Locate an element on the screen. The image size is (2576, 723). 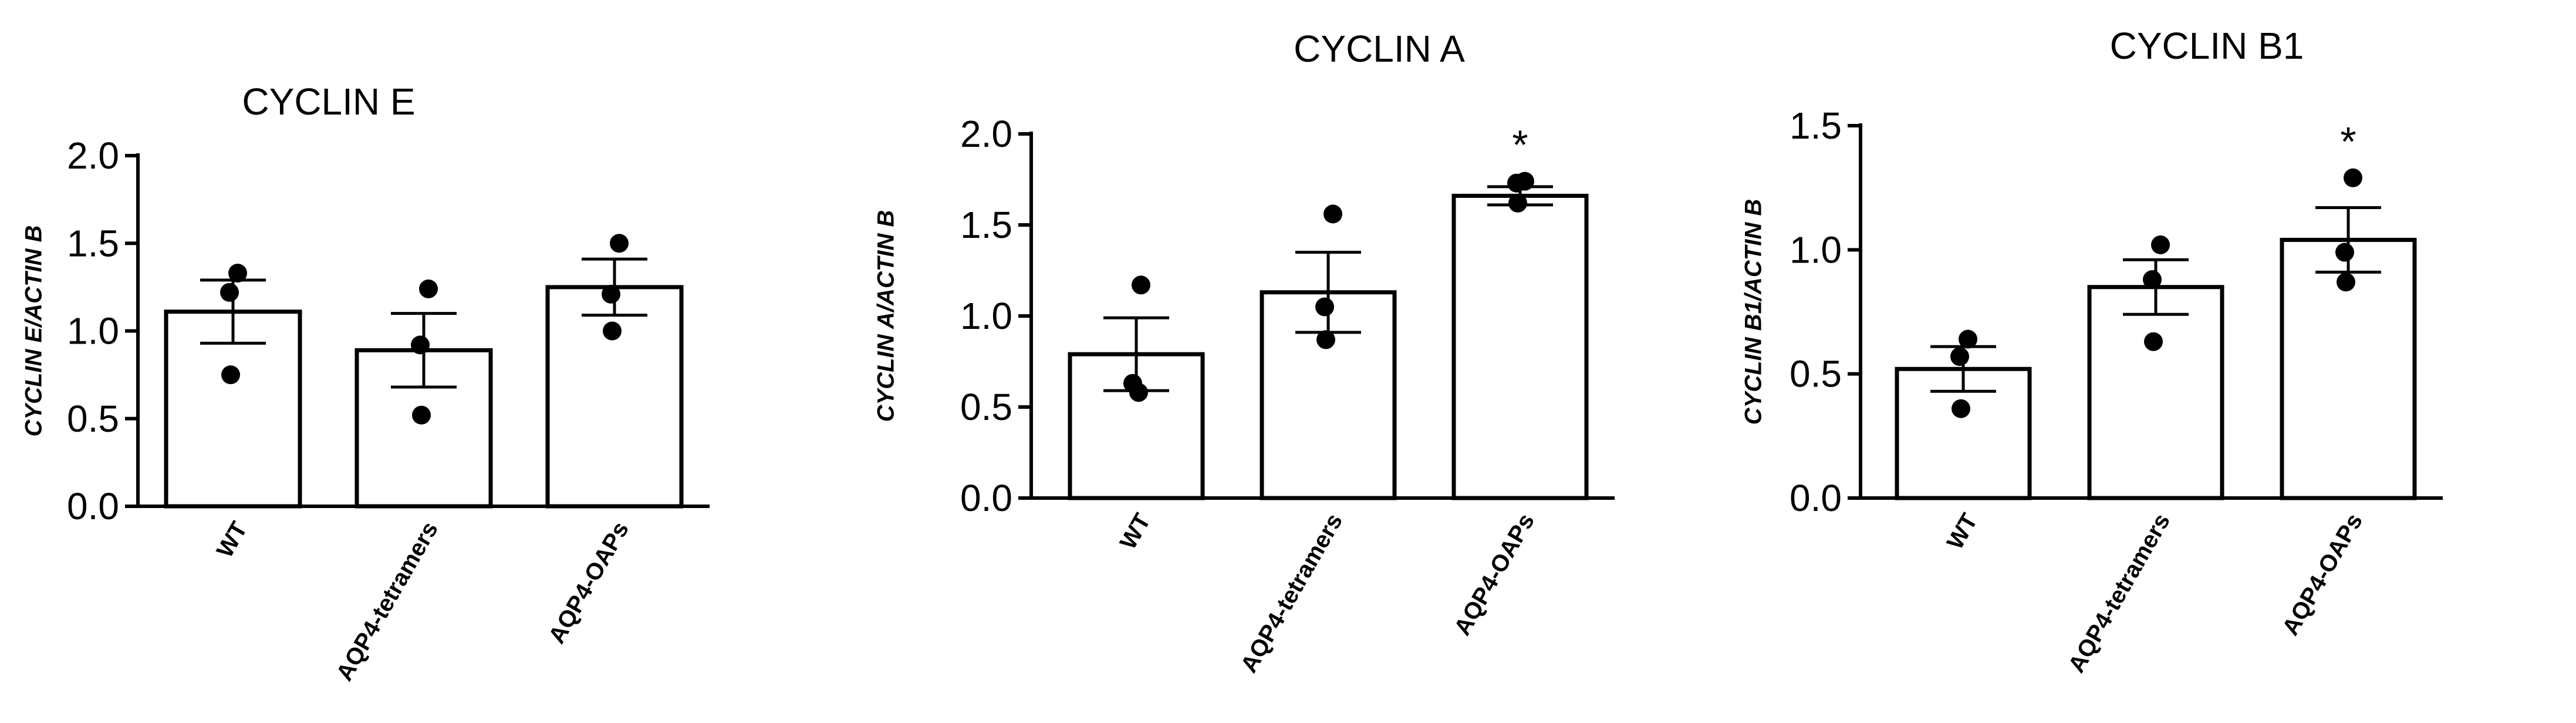
y-axis-label: CYCLIN E/ACTIN B is located at coordinates (34, 331).